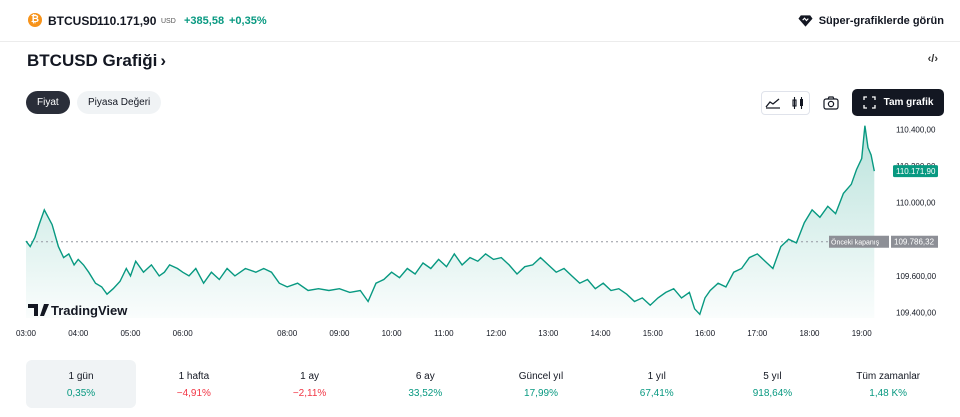  I want to click on period-0: 1 gün 0,35%, so click(81, 384).